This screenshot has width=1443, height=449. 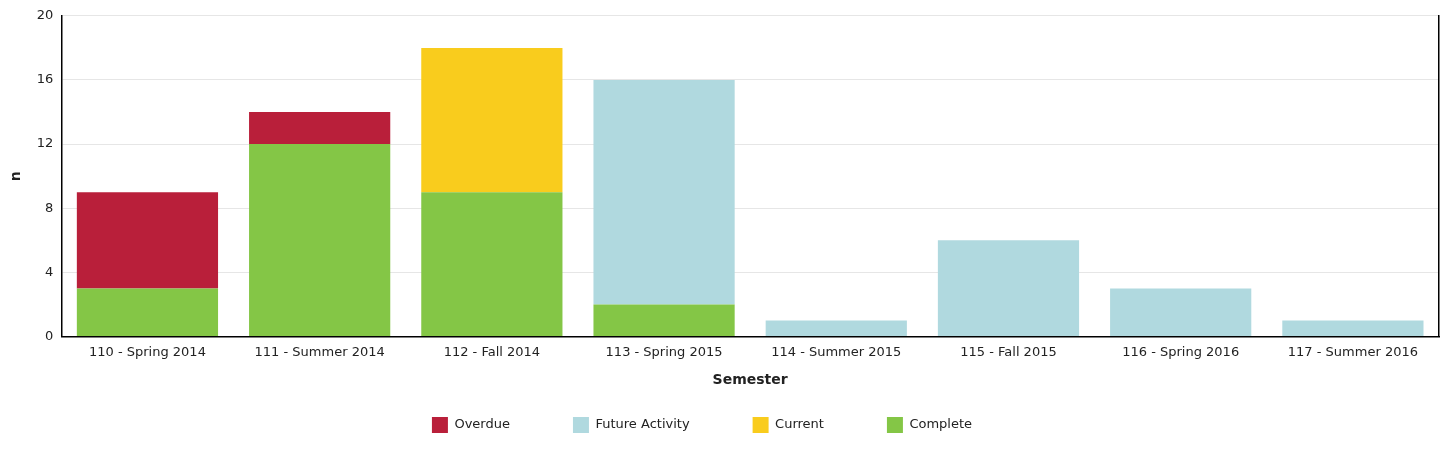 I want to click on y-tick-label: 8, so click(x=49, y=207).